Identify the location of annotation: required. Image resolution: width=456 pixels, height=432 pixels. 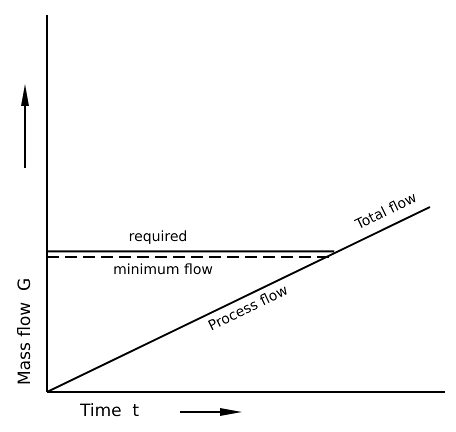
(158, 237).